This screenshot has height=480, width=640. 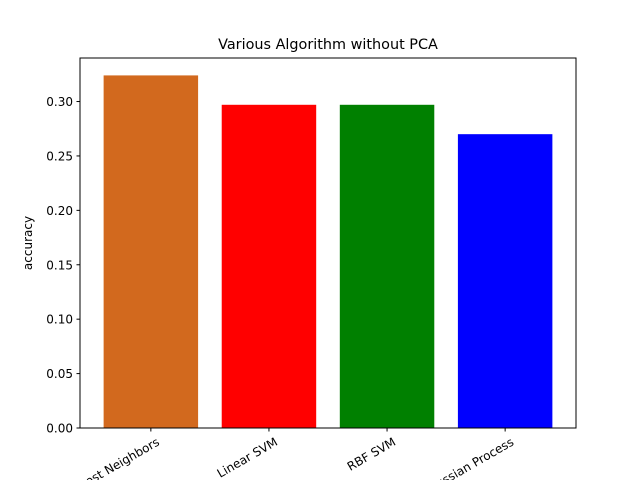 What do you see at coordinates (247, 457) in the screenshot?
I see `x-tick-label: Linear SVM` at bounding box center [247, 457].